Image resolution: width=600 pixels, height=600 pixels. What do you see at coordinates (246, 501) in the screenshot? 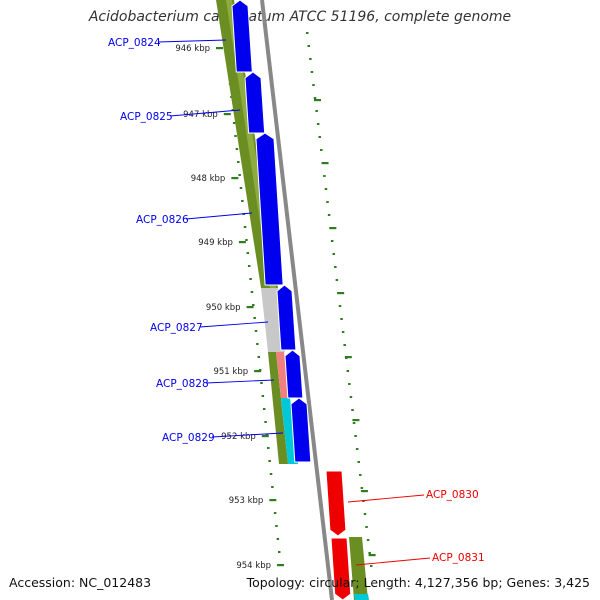
I see `kbp-tick-label: 953 kbp` at bounding box center [246, 501].